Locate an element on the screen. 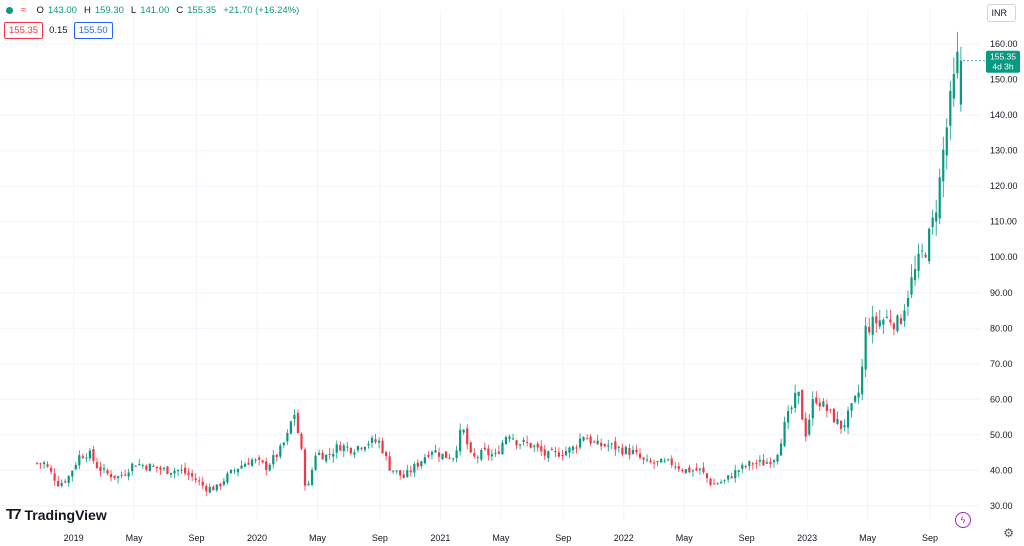 This screenshot has height=546, width=1024. currency-selector: INR is located at coordinates (1001, 13).